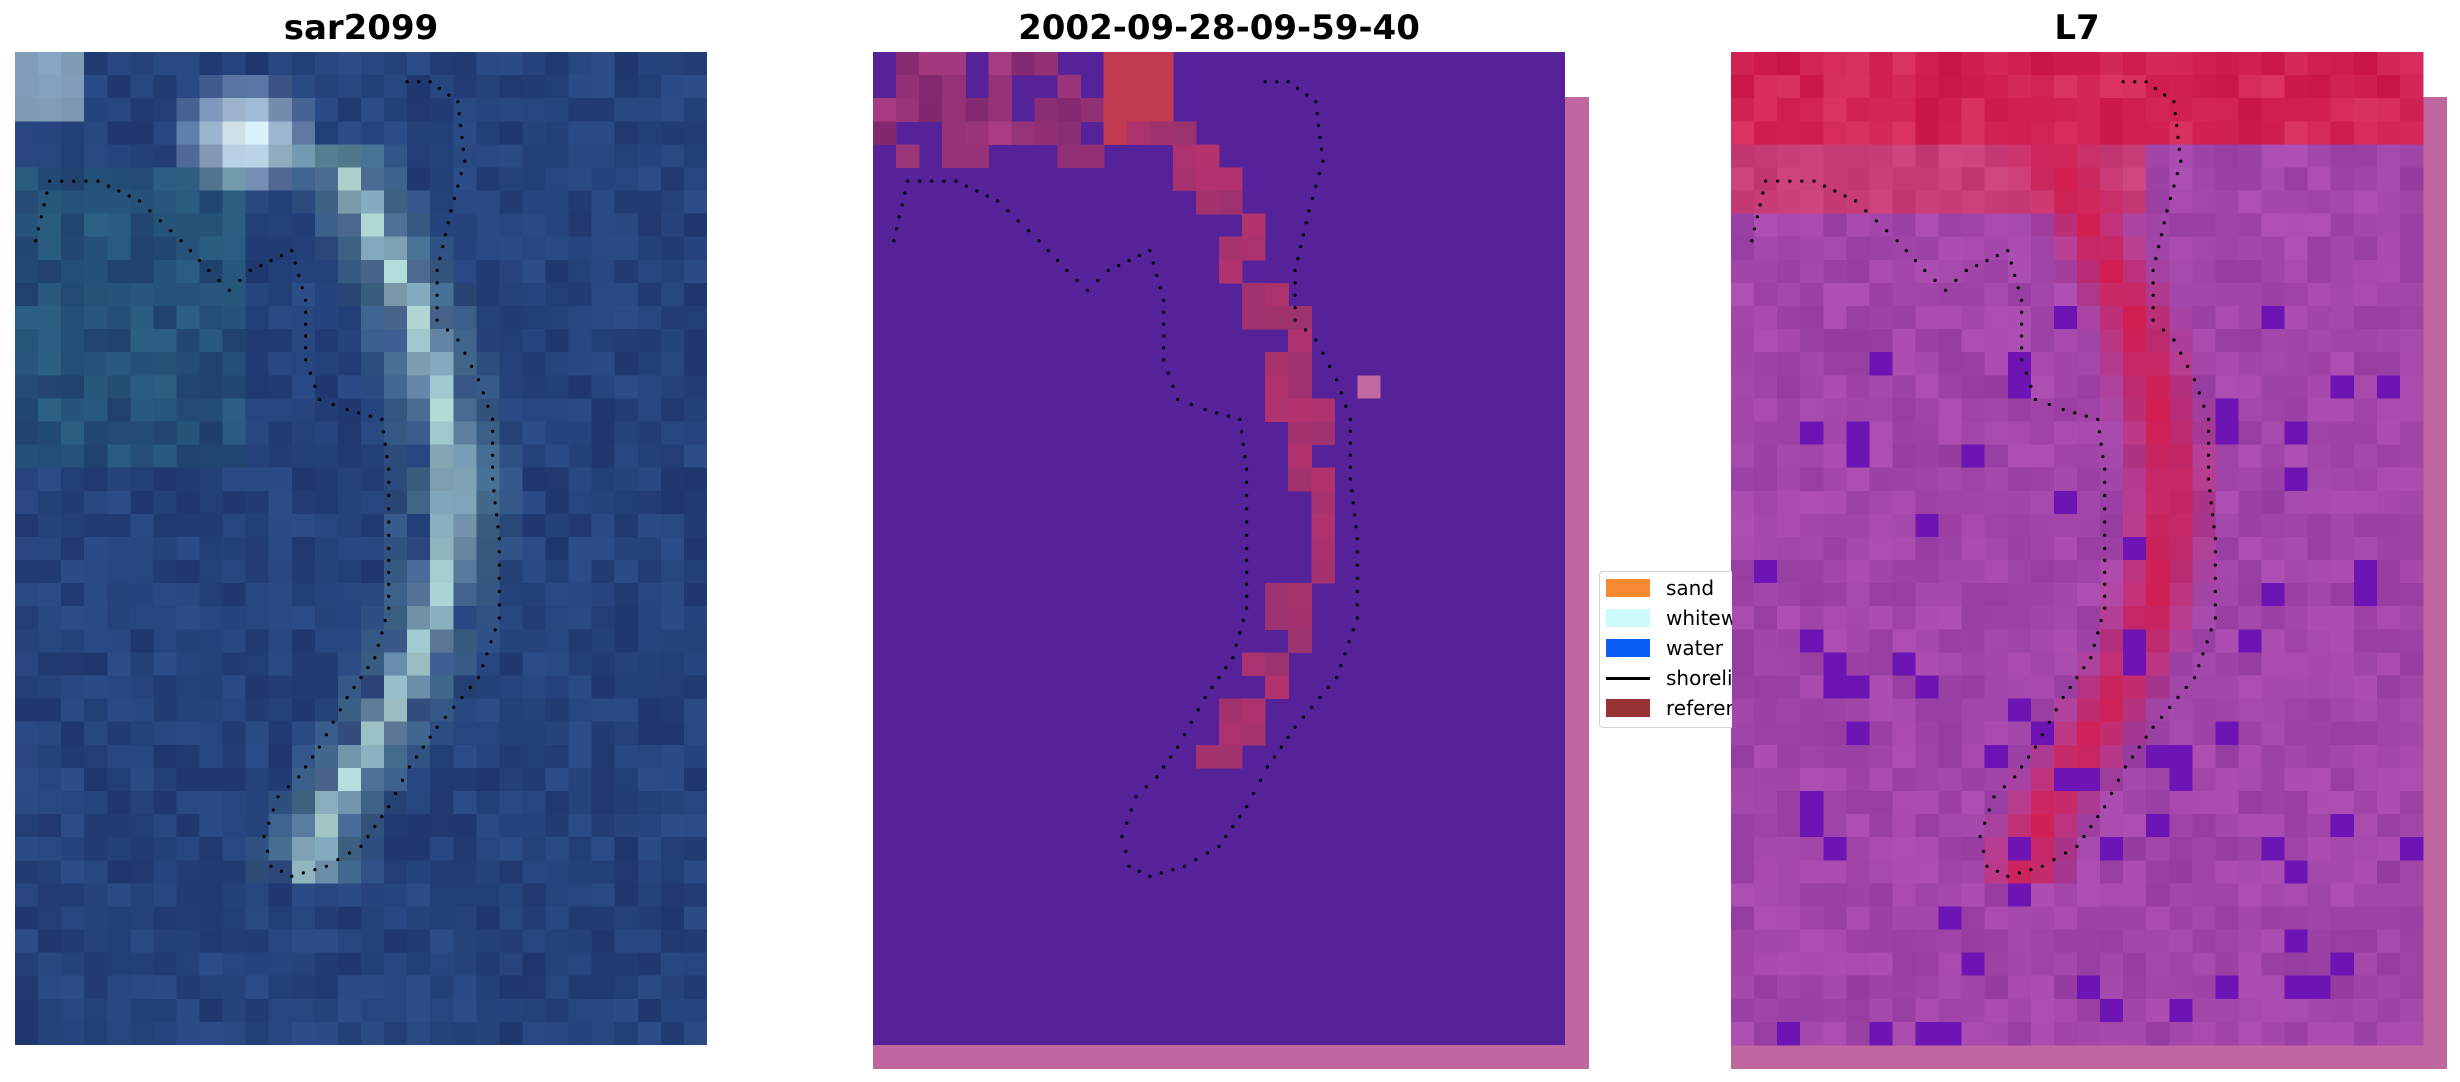  Describe the element at coordinates (1628, 618) in the screenshot. I see `legend-swatch-whitewater` at that location.